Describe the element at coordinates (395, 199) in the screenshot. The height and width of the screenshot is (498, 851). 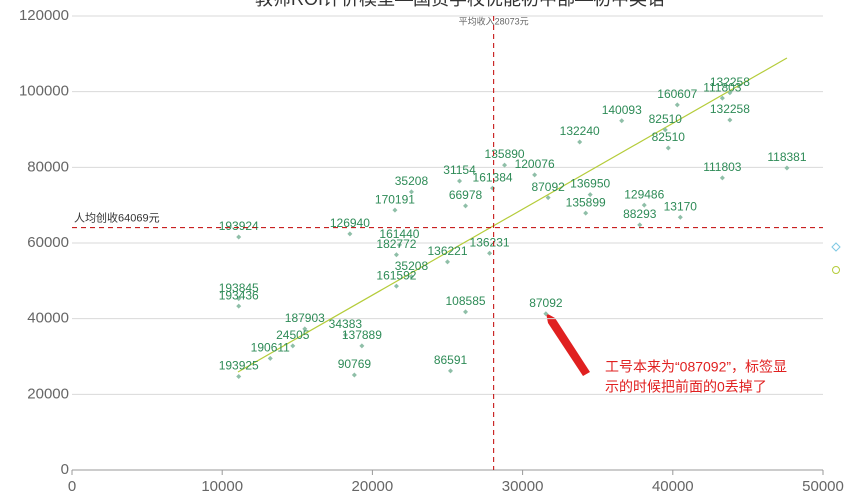
I see `point-label: 170191` at that location.